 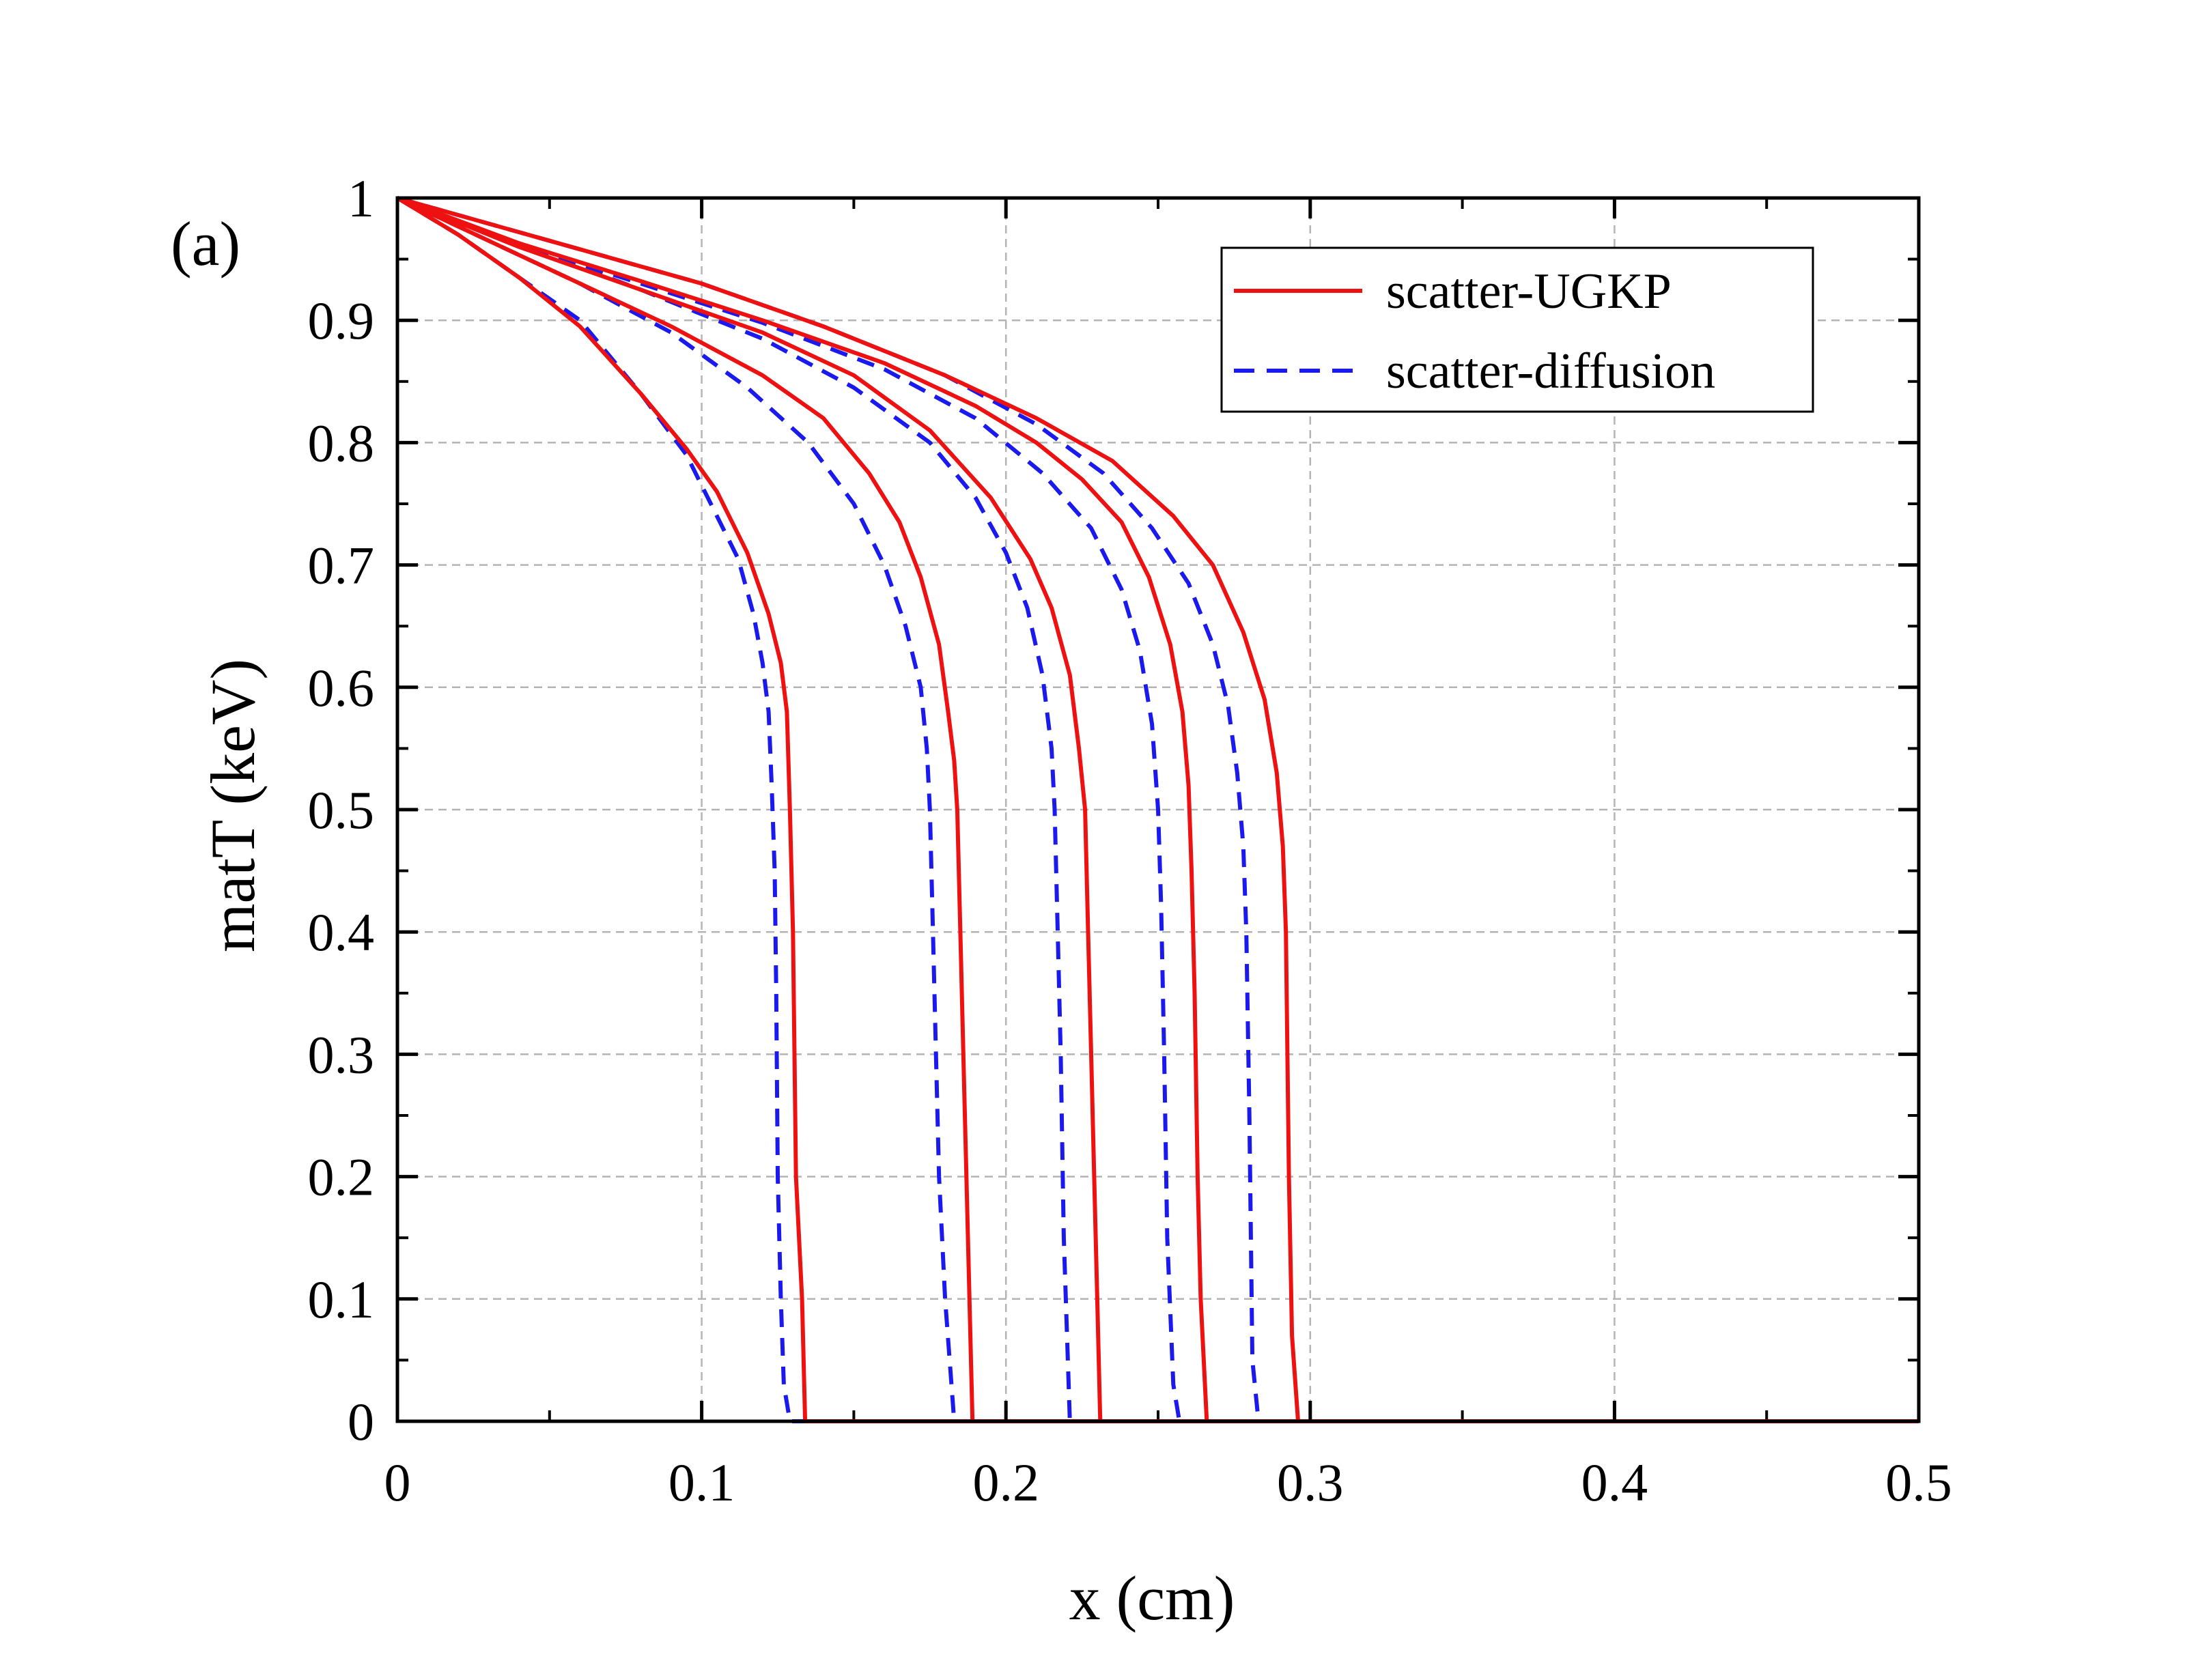 I want to click on x-tick-label: 0.2, so click(x=1006, y=1482).